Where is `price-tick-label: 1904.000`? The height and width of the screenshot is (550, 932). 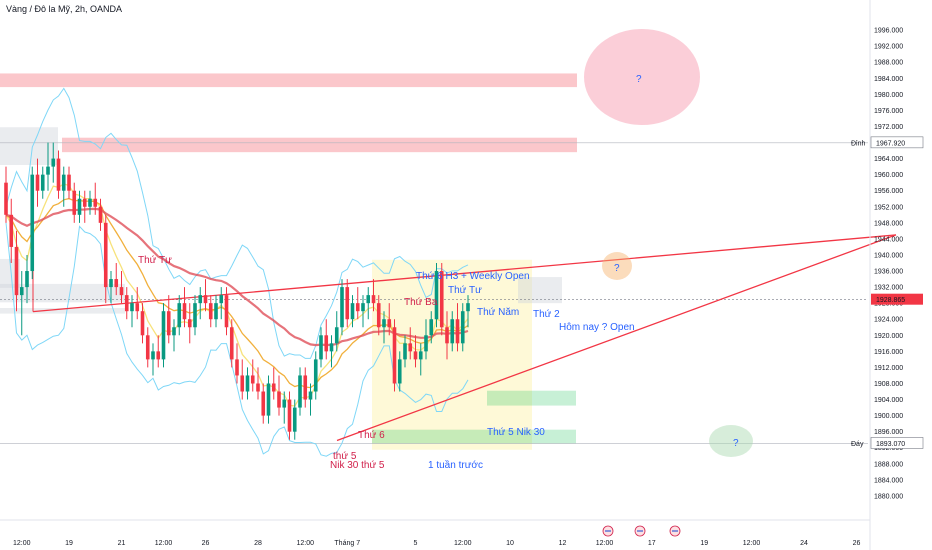
price-tick-label: 1904.000 is located at coordinates (888, 400).